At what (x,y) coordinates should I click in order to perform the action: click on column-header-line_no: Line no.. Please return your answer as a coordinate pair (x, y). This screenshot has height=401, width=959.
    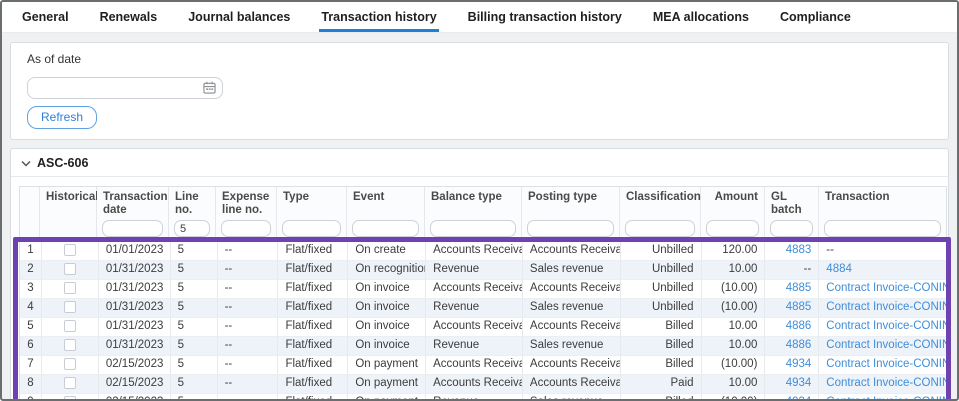
    Looking at the image, I should click on (192, 214).